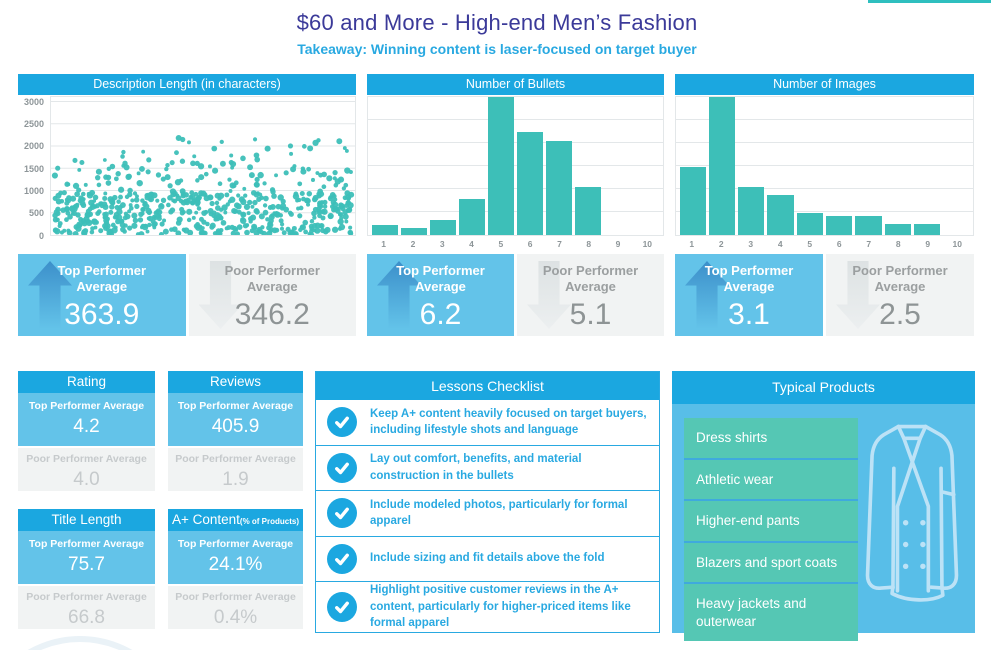  Describe the element at coordinates (235, 382) in the screenshot. I see `stat-card-title: Reviews` at that location.